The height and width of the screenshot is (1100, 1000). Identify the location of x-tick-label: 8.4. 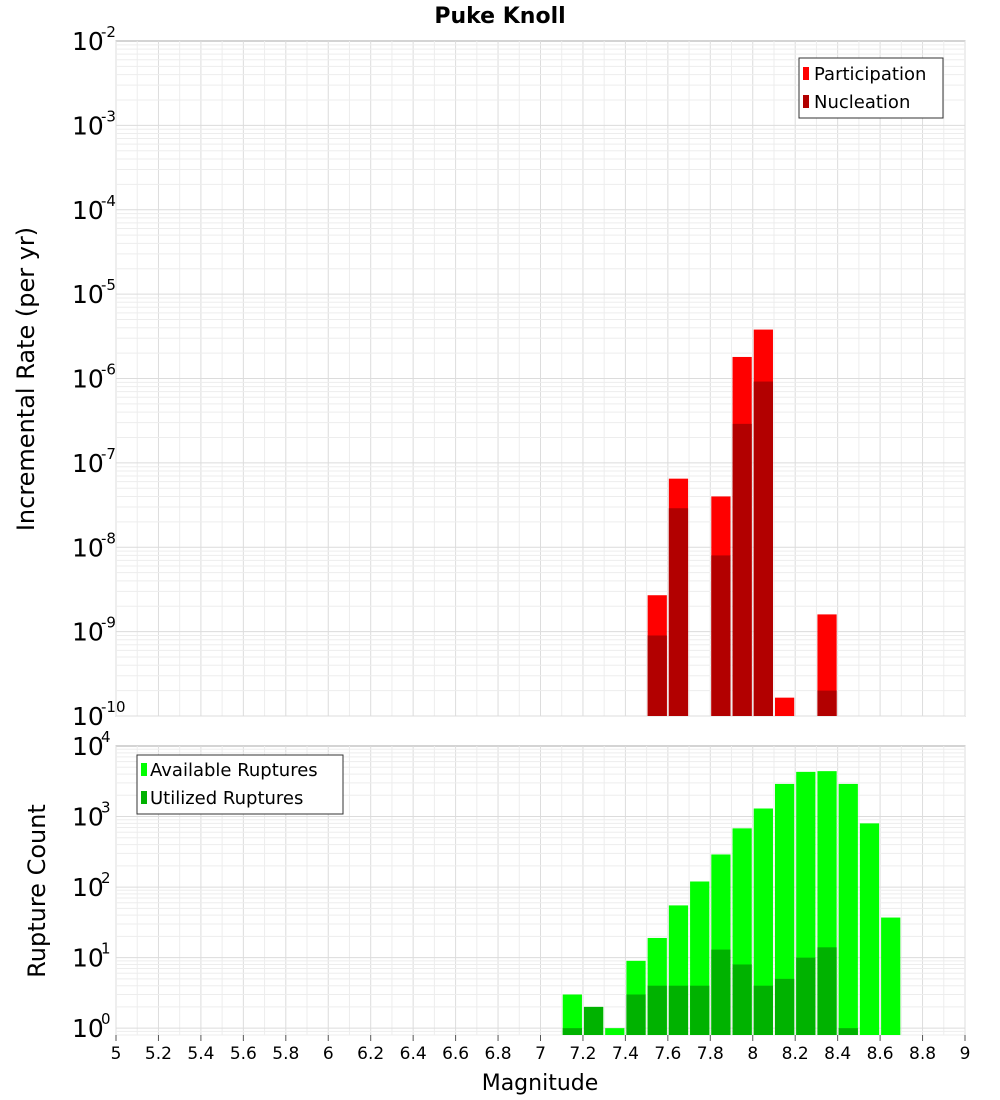
(837, 1054).